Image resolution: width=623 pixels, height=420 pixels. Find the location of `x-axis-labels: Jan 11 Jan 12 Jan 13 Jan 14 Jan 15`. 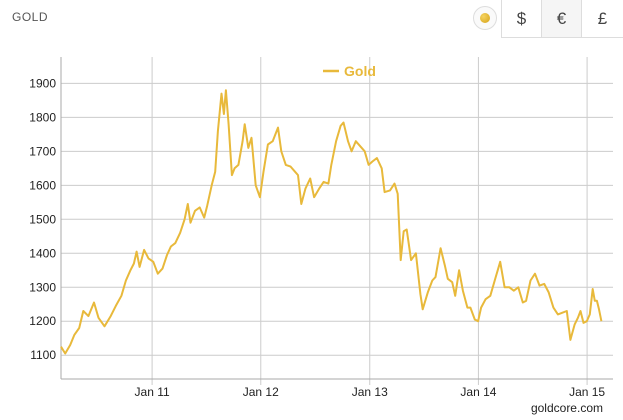

x-axis-labels: Jan 11 Jan 12 Jan 13 Jan 14 Jan 15 is located at coordinates (370, 392).